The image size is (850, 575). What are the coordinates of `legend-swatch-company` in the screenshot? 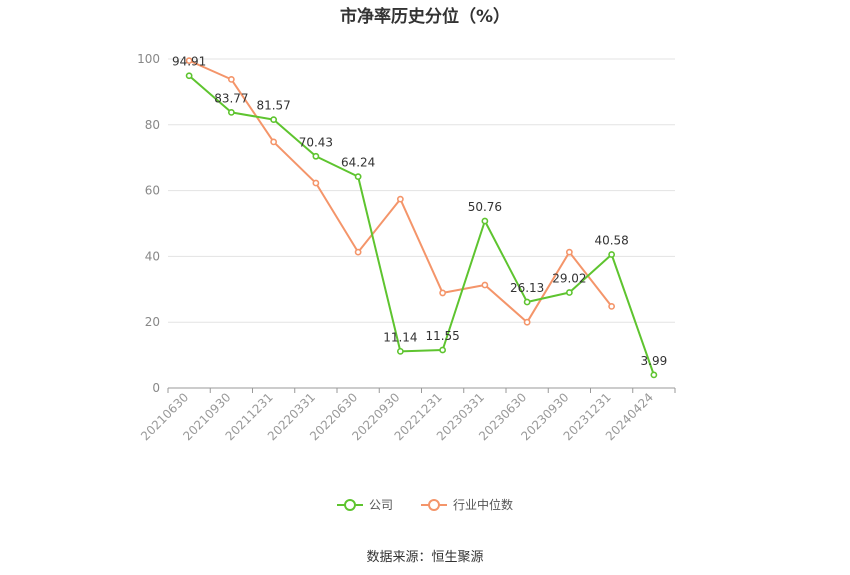 It's located at (349, 505).